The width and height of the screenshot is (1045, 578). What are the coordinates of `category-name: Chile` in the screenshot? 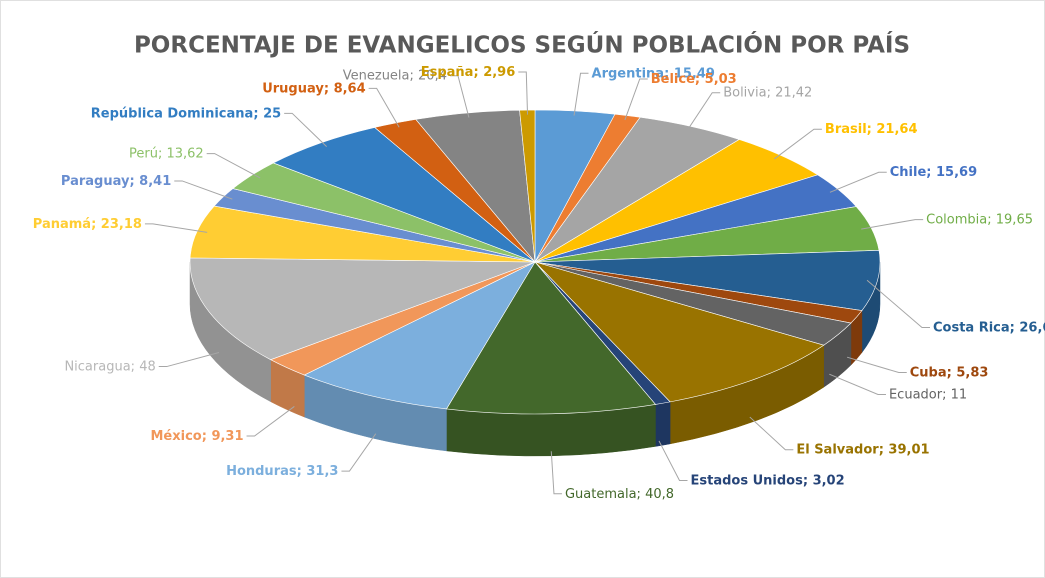 It's located at (908, 172).